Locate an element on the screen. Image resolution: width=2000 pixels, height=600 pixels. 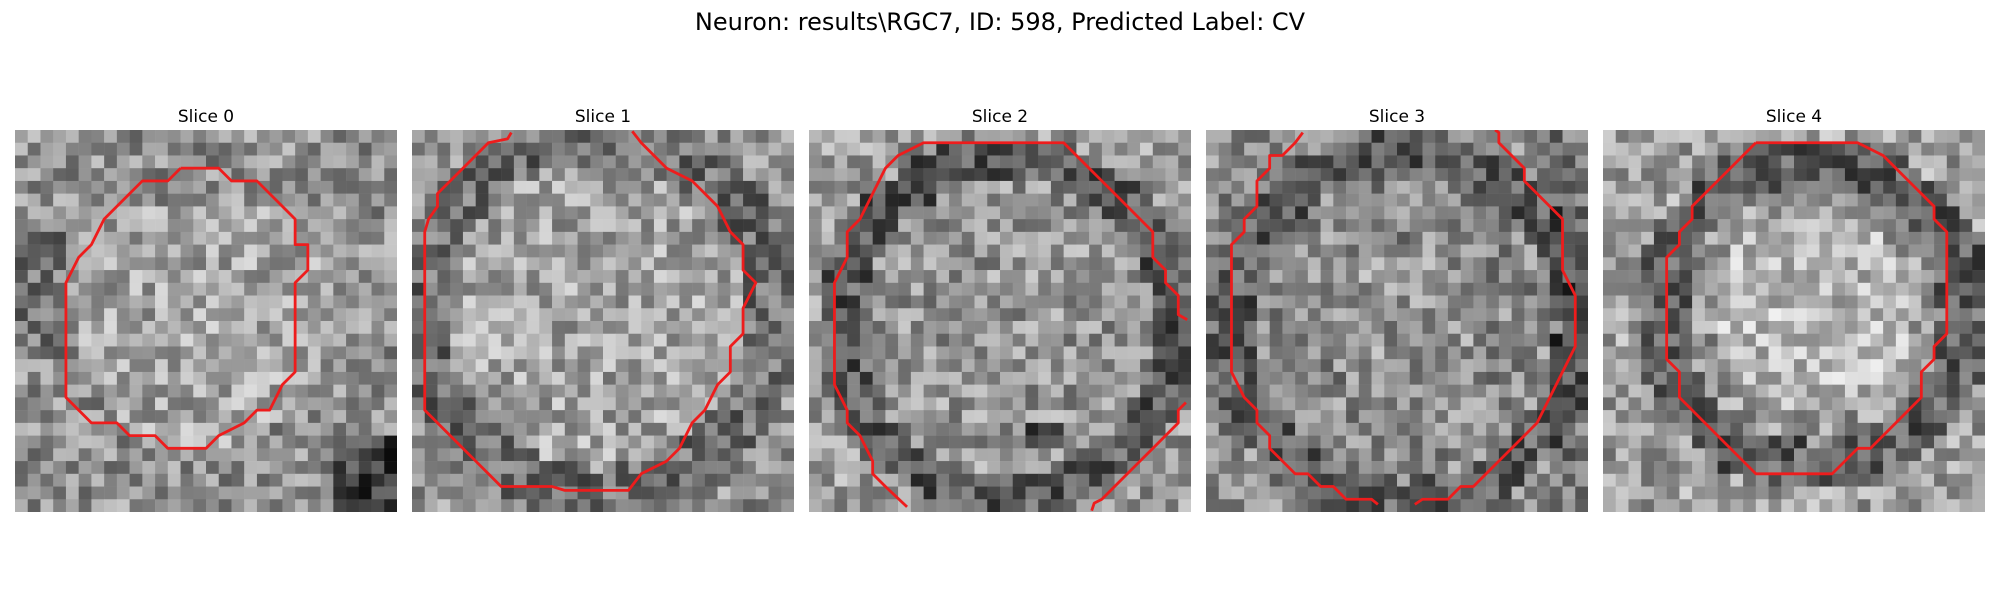
slice-panel-2: Slice 2 is located at coordinates (1000, 308).